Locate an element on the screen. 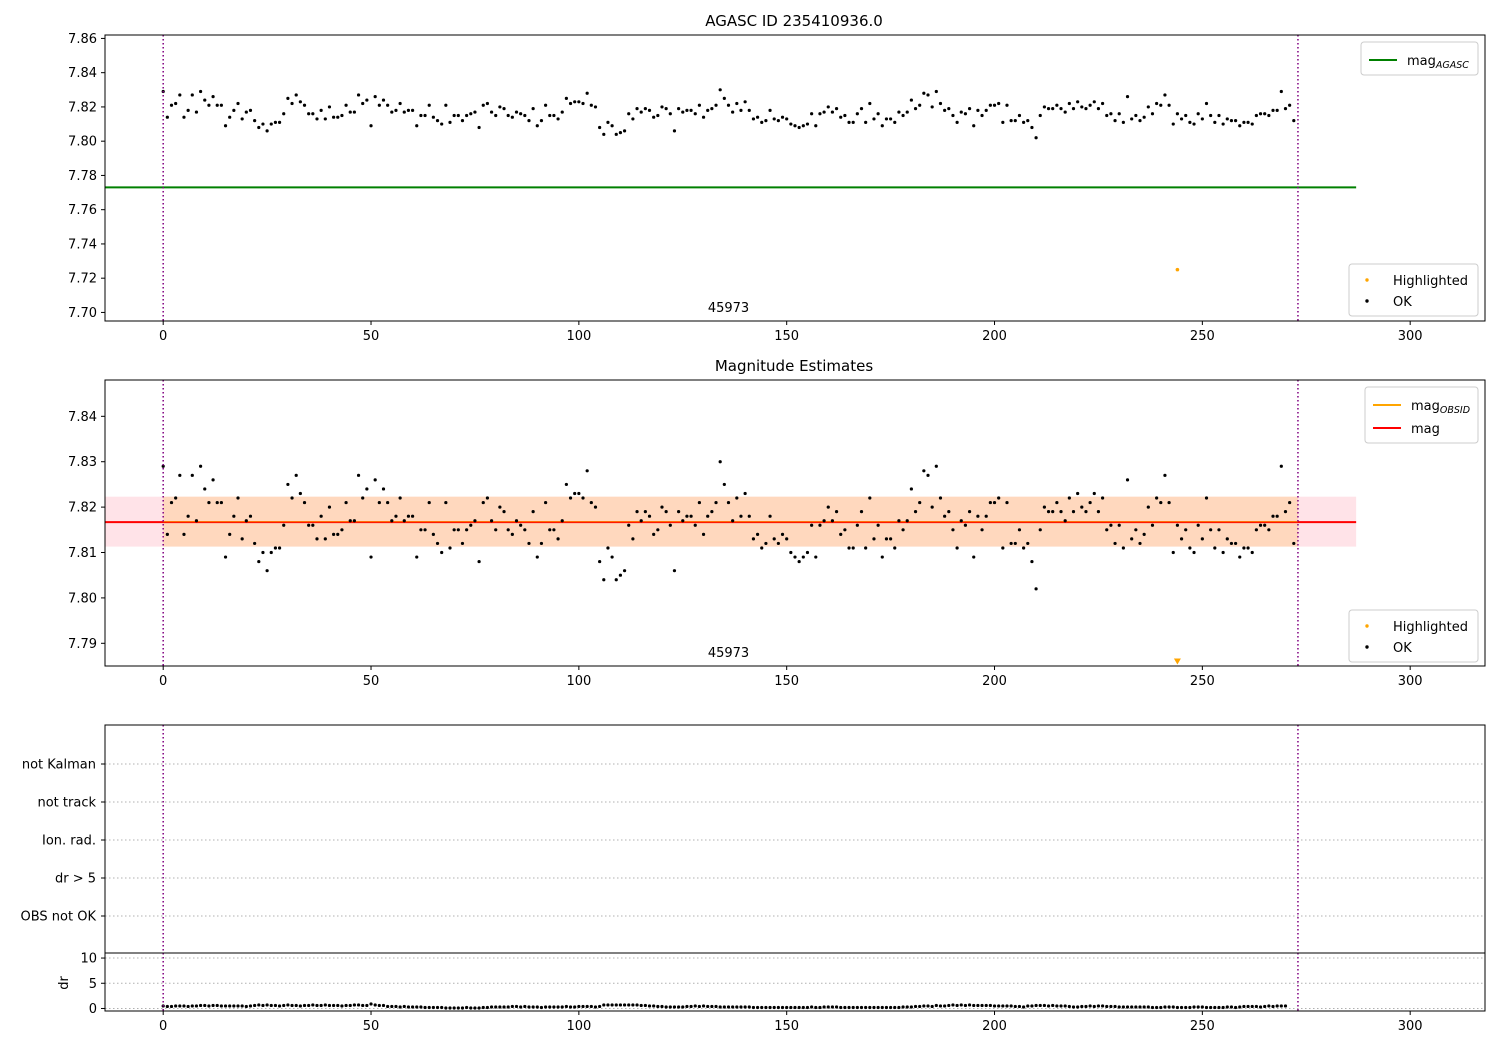 This screenshot has width=1500, height=1050. y-tick-label: 7.79 is located at coordinates (82, 644).